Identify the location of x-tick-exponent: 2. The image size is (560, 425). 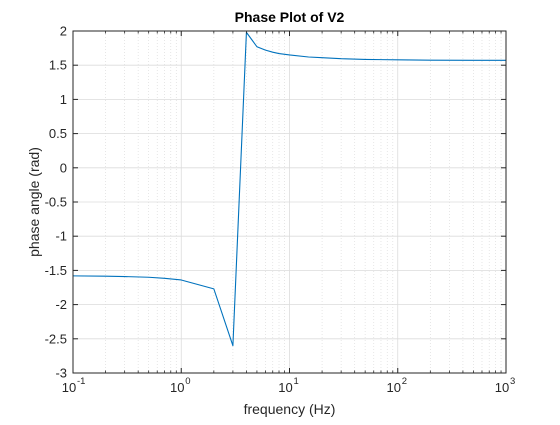
(404, 381).